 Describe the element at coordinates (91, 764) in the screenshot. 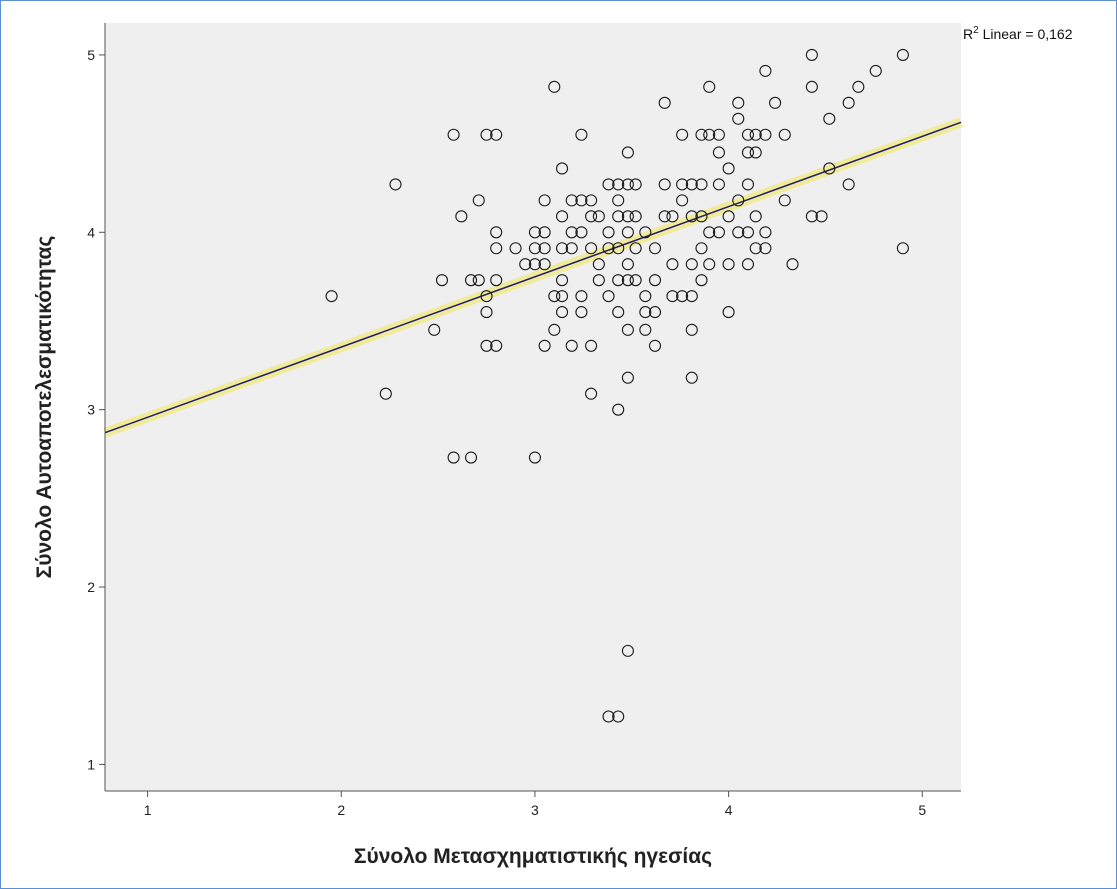

I see `y-tick-label: 1` at that location.